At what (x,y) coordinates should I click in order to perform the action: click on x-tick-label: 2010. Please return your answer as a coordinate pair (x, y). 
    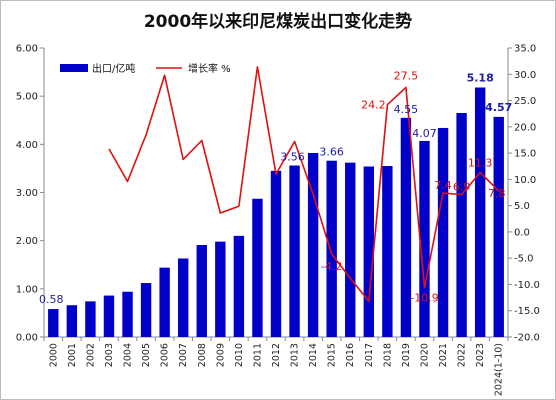
    Looking at the image, I should click on (239, 355).